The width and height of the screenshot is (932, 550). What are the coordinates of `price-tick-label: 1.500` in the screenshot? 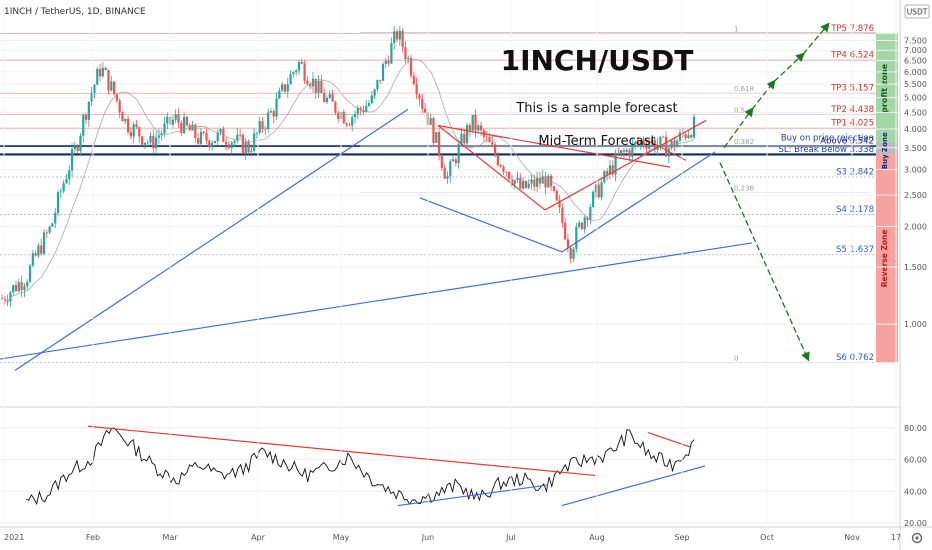 It's located at (915, 267).